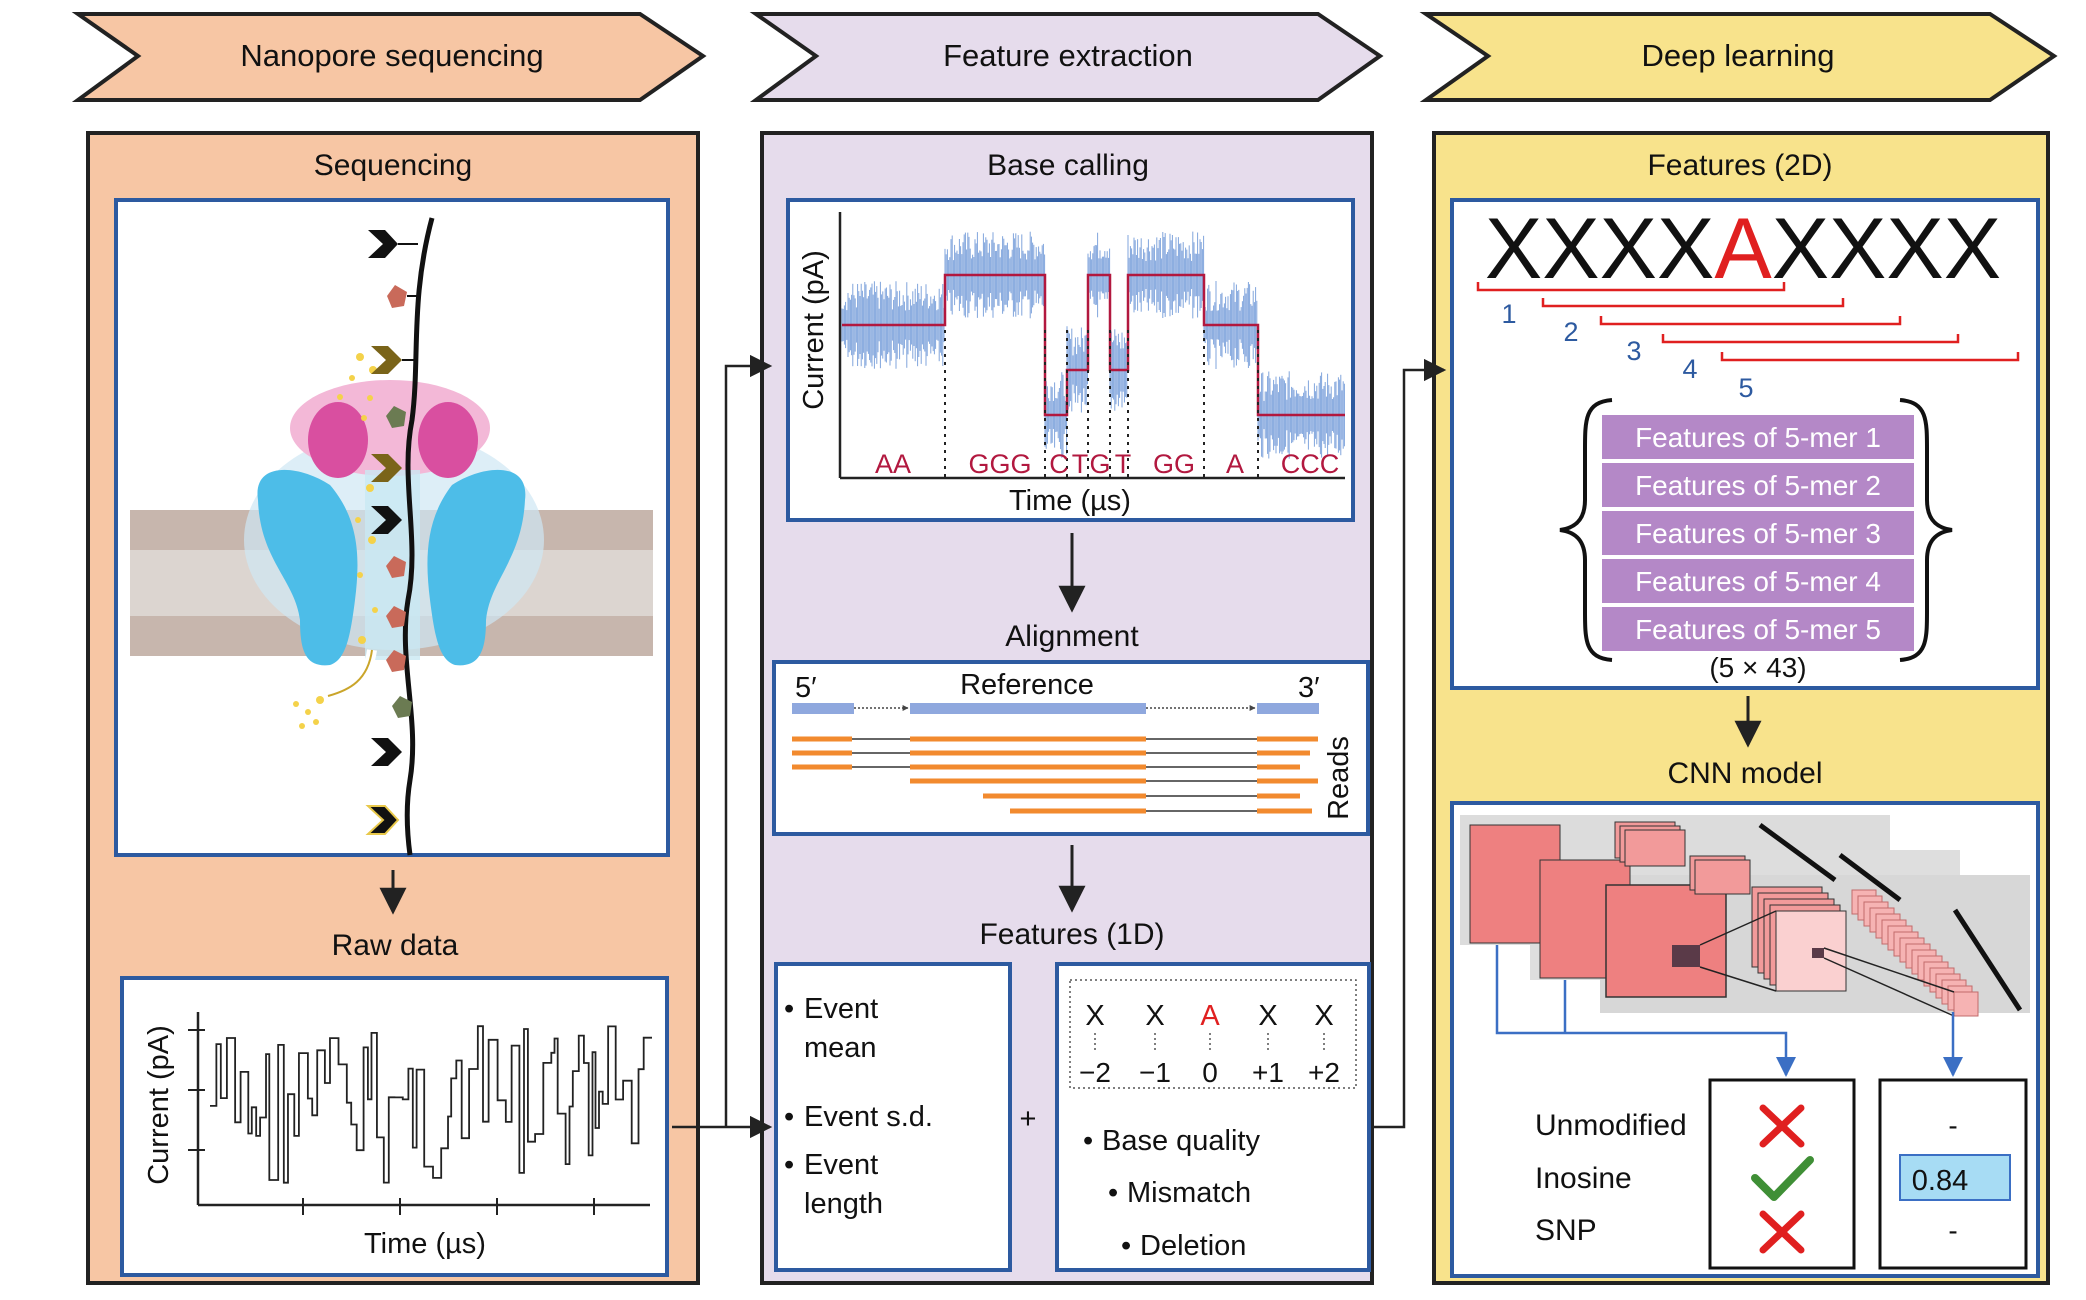 The width and height of the screenshot is (2086, 1300). I want to click on class-label-inosine: Inosine, so click(1583, 1178).